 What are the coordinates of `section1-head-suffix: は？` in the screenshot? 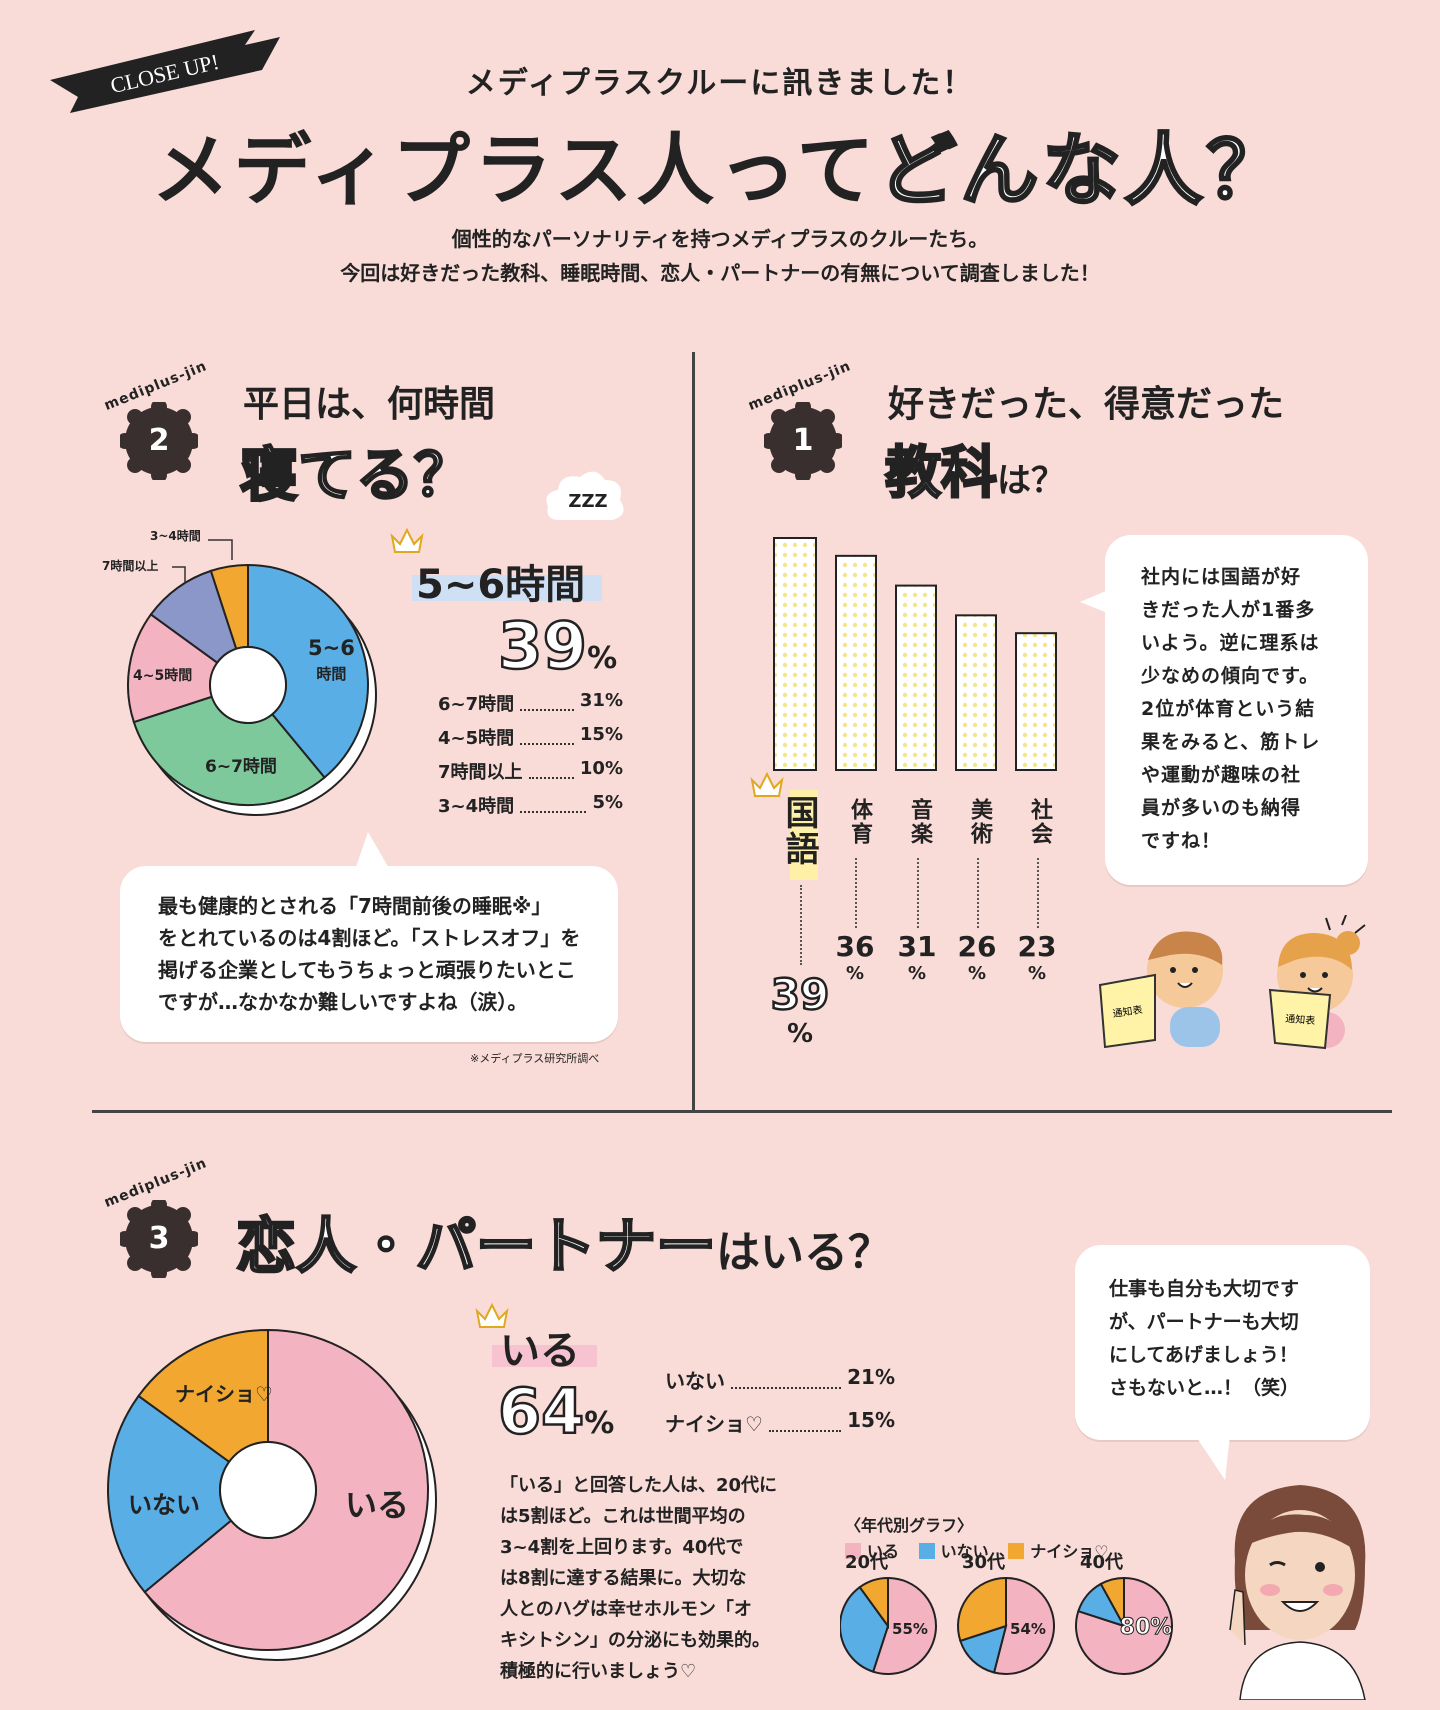 It's located at (1031, 481).